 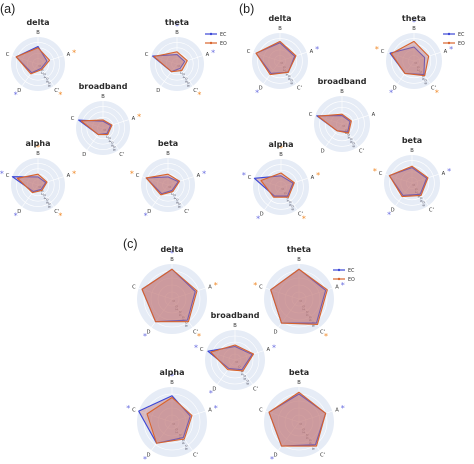 What do you see at coordinates (235, 315) in the screenshot?
I see `radar-title: broadband` at bounding box center [235, 315].